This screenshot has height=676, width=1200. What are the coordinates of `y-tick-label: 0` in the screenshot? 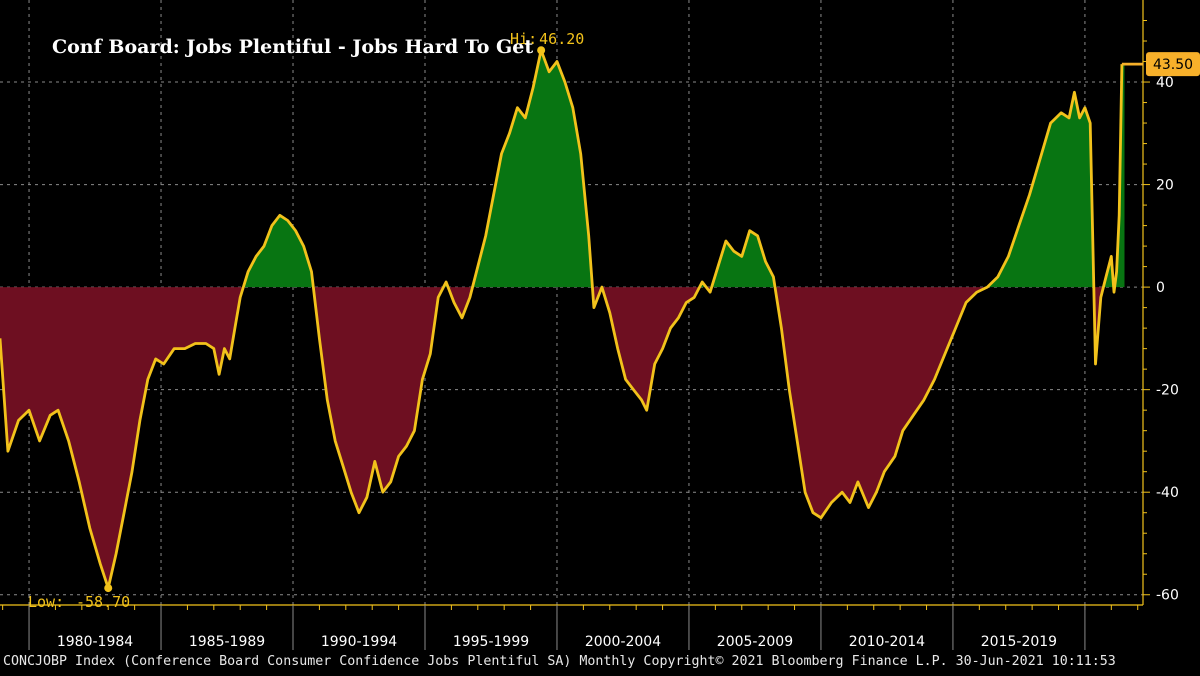 It's located at (1160, 288).